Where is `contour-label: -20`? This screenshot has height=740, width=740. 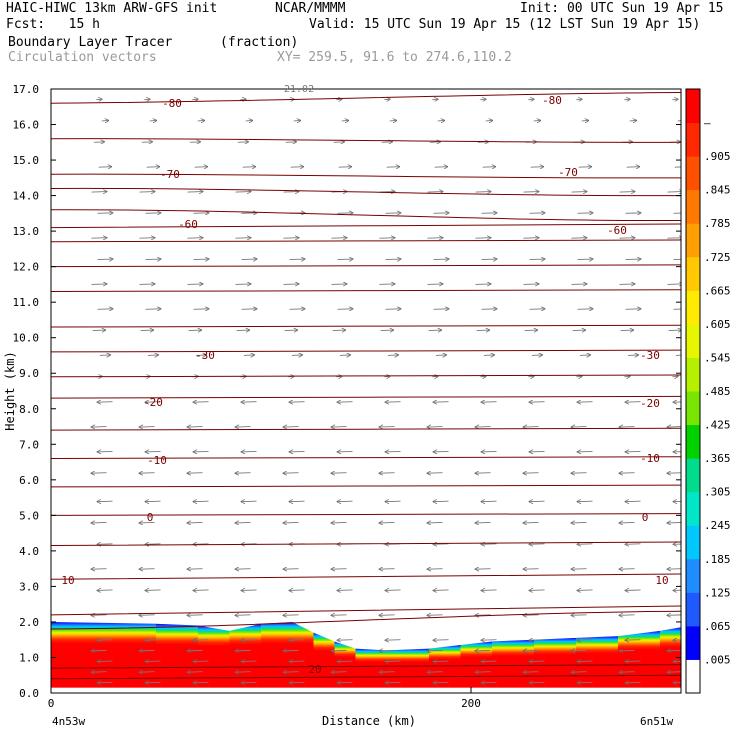
contour-label: -20 is located at coordinates (153, 402).